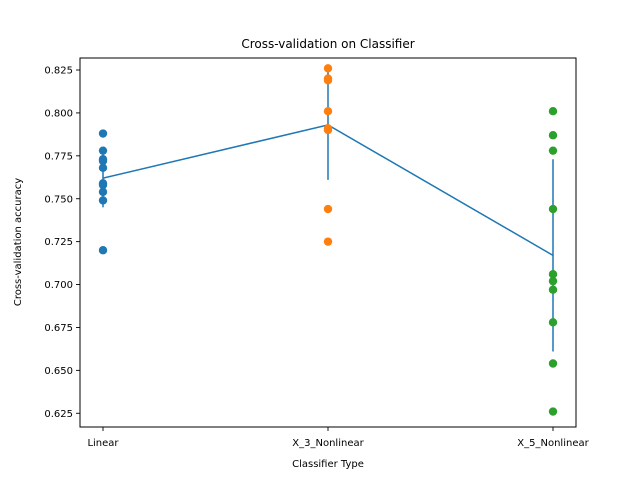 This screenshot has width=640, height=480. What do you see at coordinates (327, 44) in the screenshot?
I see `chart-title: Cross-validation on Classifier` at bounding box center [327, 44].